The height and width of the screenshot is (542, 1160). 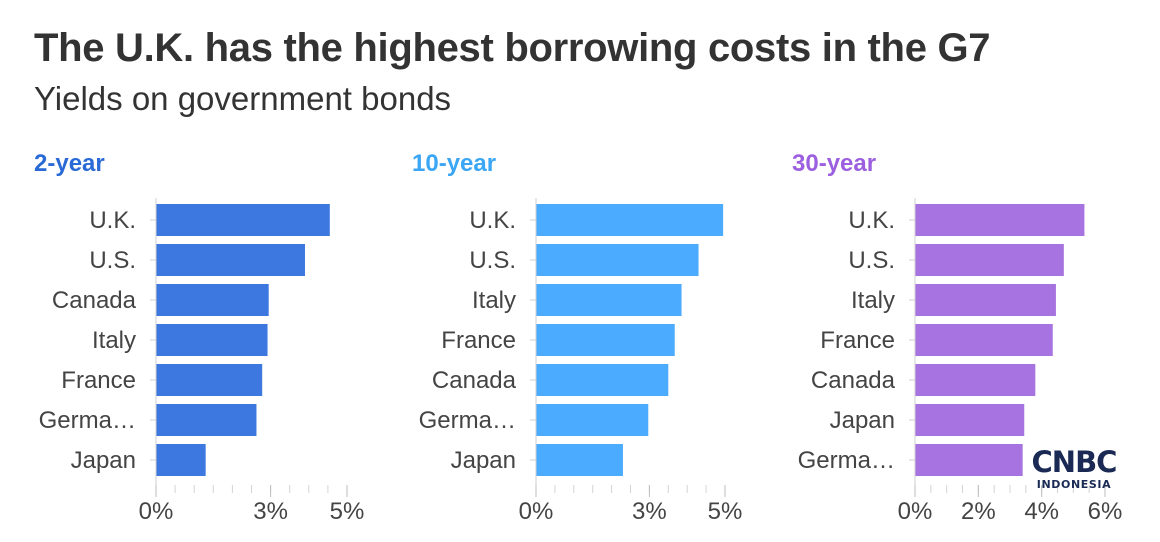 I want to click on axis-tick-label: 6%, so click(x=1105, y=511).